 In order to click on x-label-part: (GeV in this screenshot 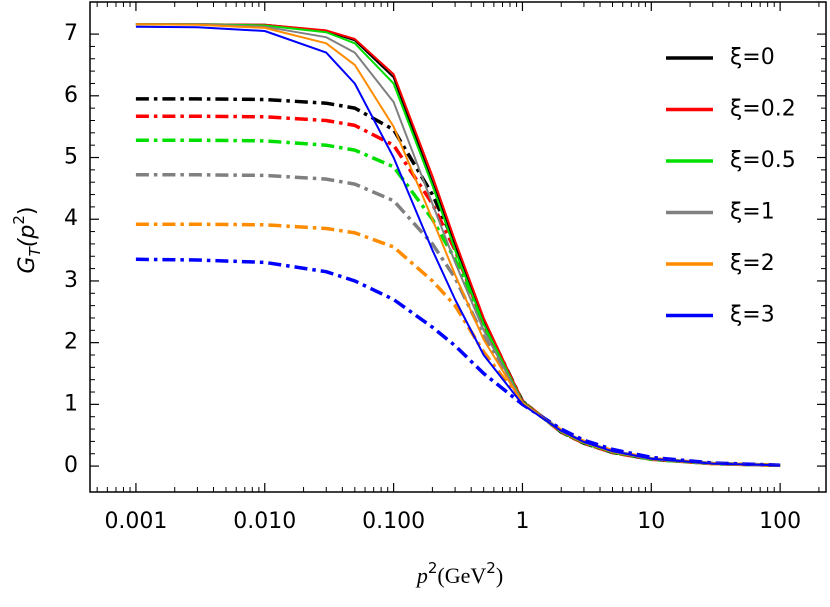, I will do `click(461, 575)`.